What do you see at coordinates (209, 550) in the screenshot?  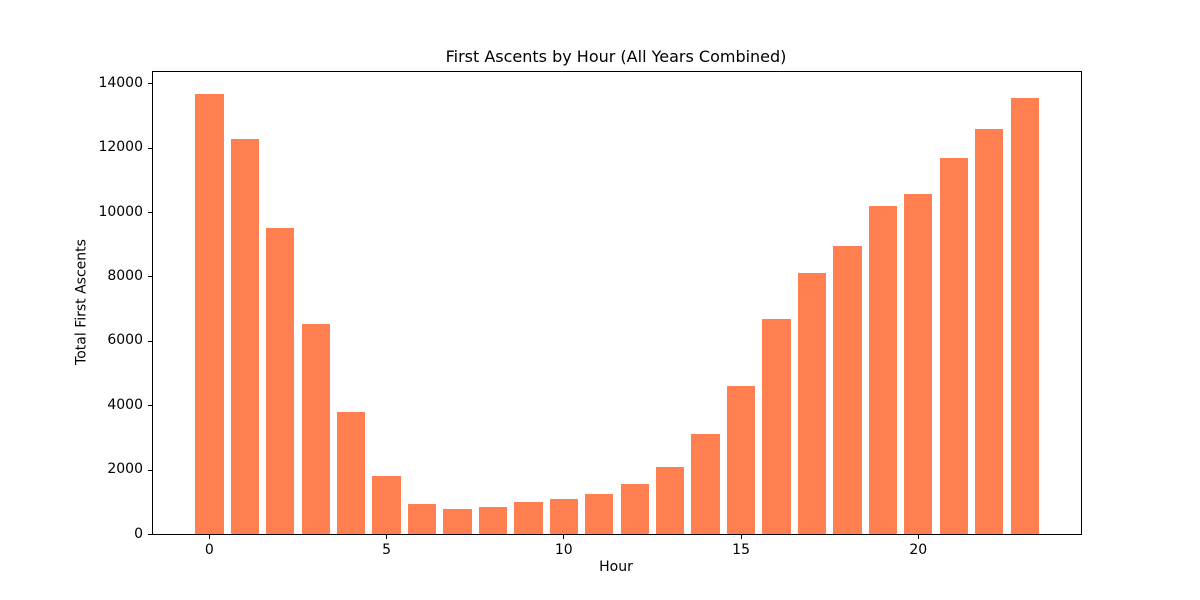 I see `x-tick-label: 0` at bounding box center [209, 550].